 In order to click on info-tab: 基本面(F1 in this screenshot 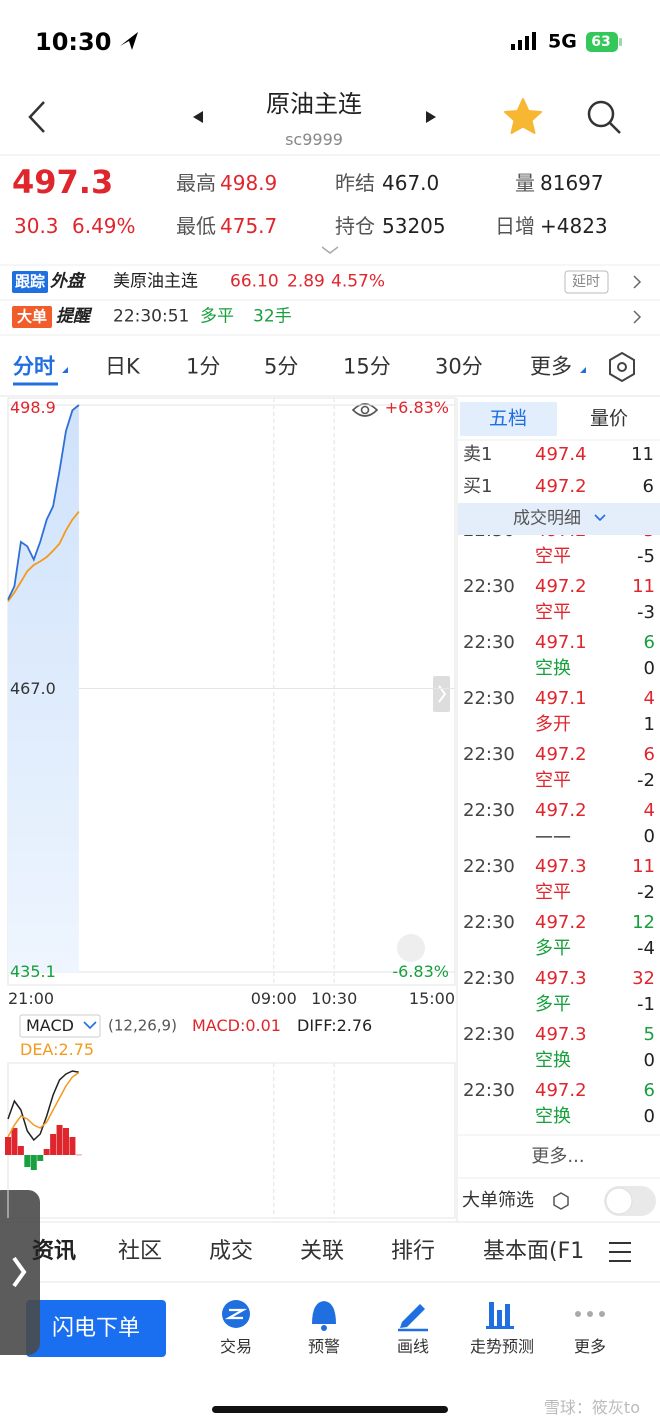, I will do `click(534, 1251)`.